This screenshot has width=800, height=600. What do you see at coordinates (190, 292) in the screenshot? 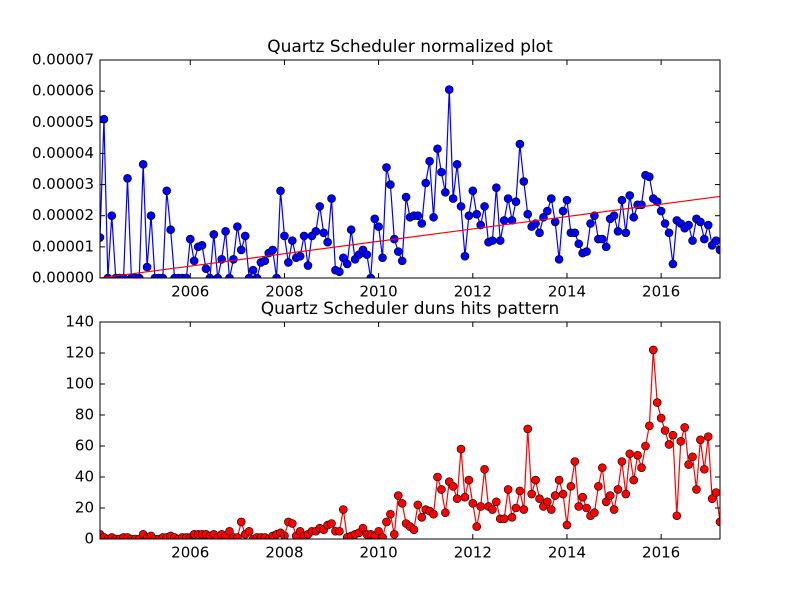
I see `x-tick-label: 2006` at bounding box center [190, 292].